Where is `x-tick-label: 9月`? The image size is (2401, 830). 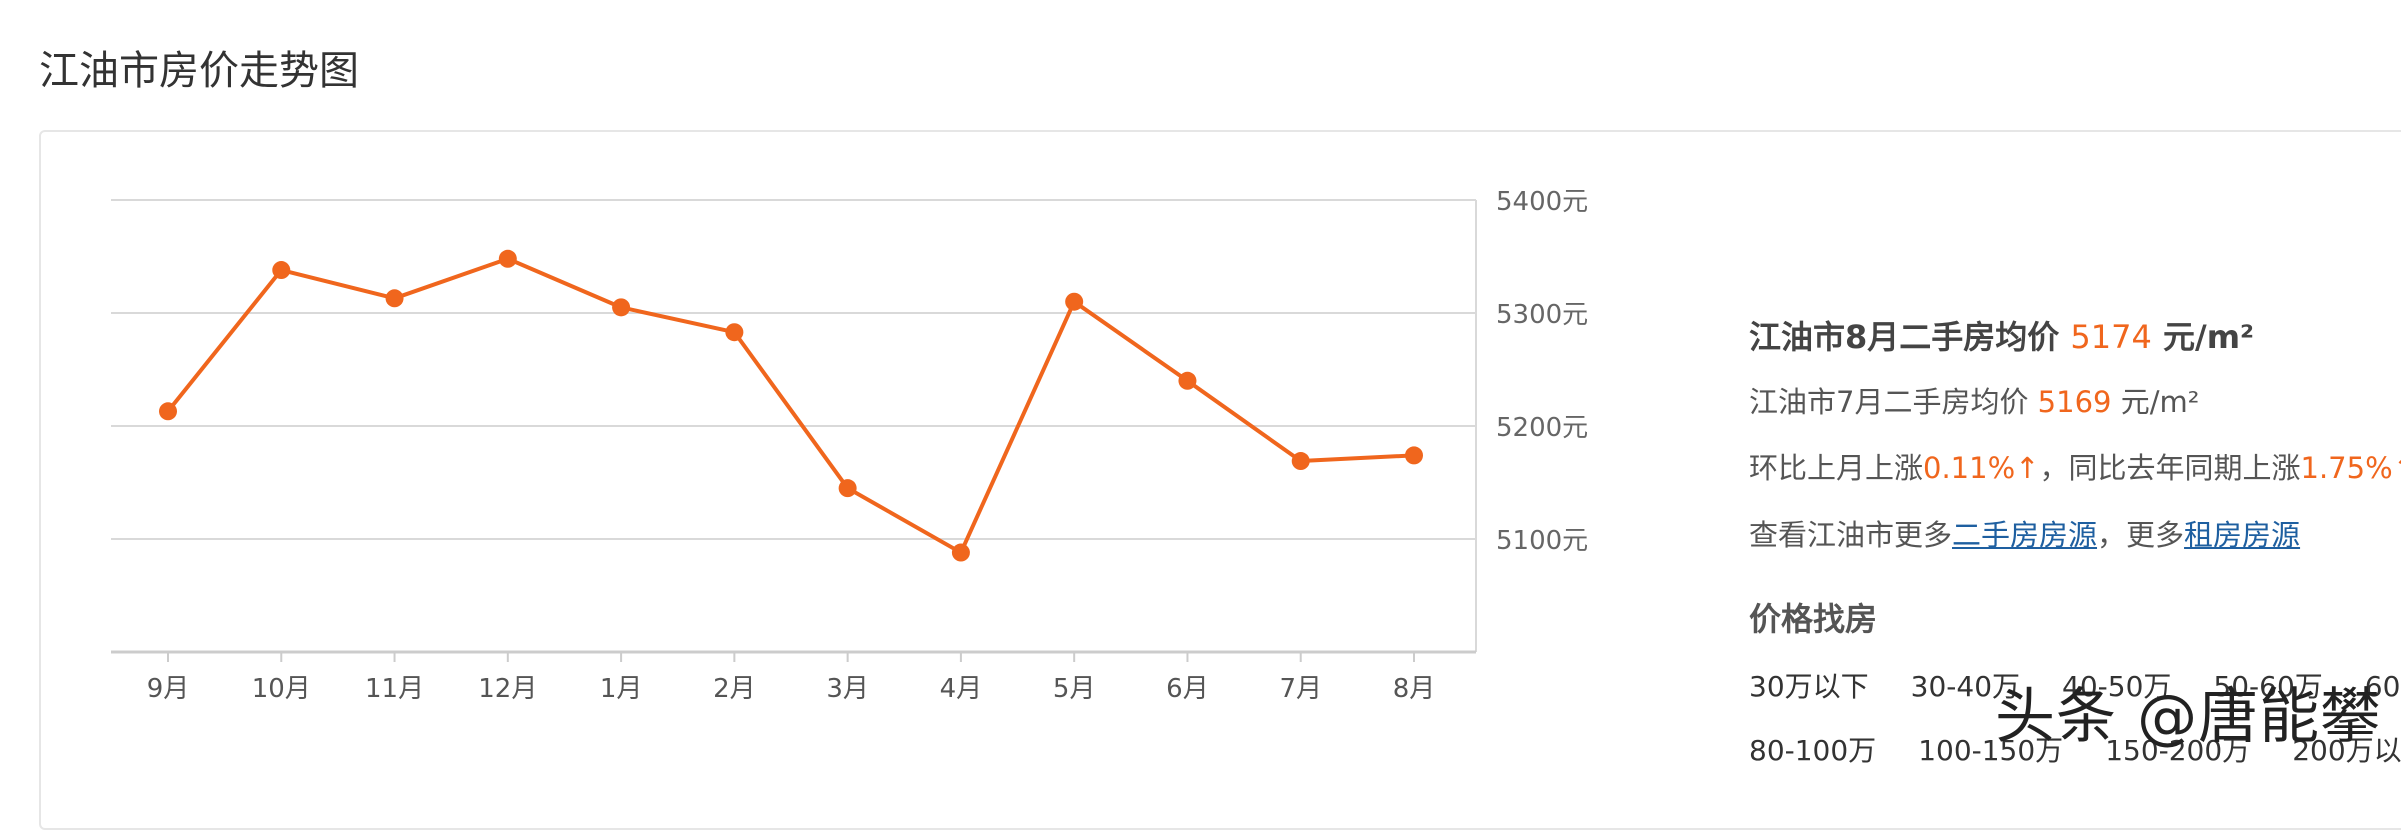 x-tick-label: 9月 is located at coordinates (168, 689).